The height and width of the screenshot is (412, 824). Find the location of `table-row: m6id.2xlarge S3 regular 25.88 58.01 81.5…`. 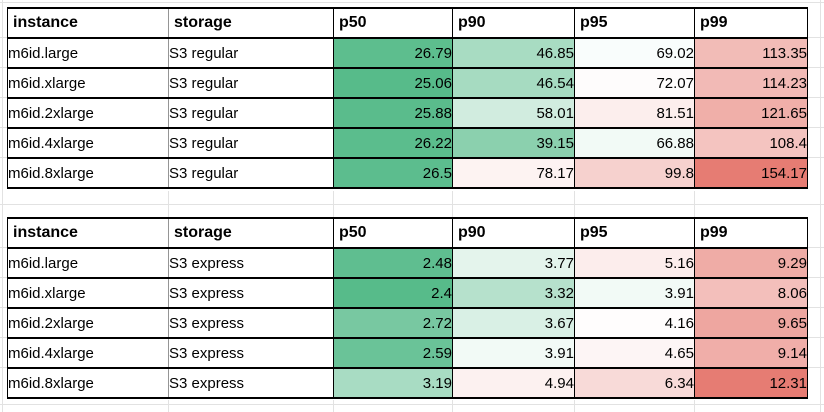

table-row: m6id.2xlarge S3 regular 25.88 58.01 81.5… is located at coordinates (407, 113).